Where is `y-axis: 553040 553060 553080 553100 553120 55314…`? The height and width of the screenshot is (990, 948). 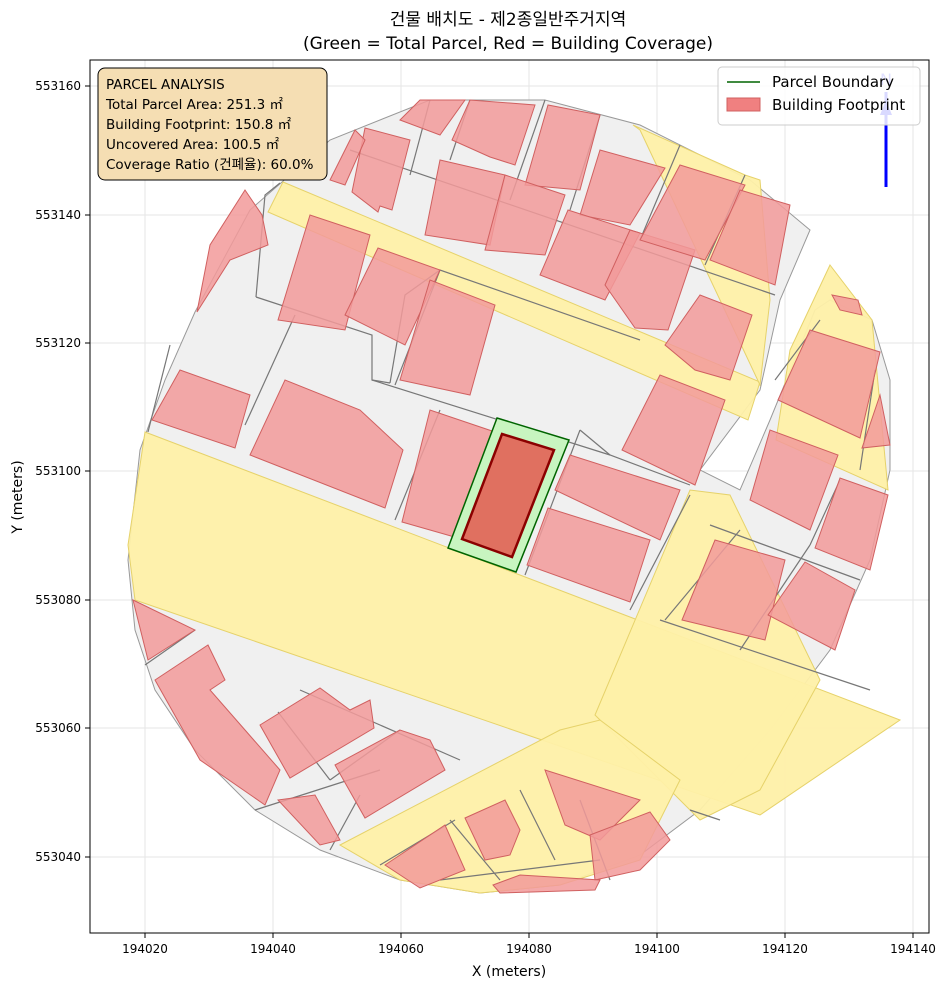
y-axis: 553040 553060 553080 553100 553120 55314… is located at coordinates (50, 471).